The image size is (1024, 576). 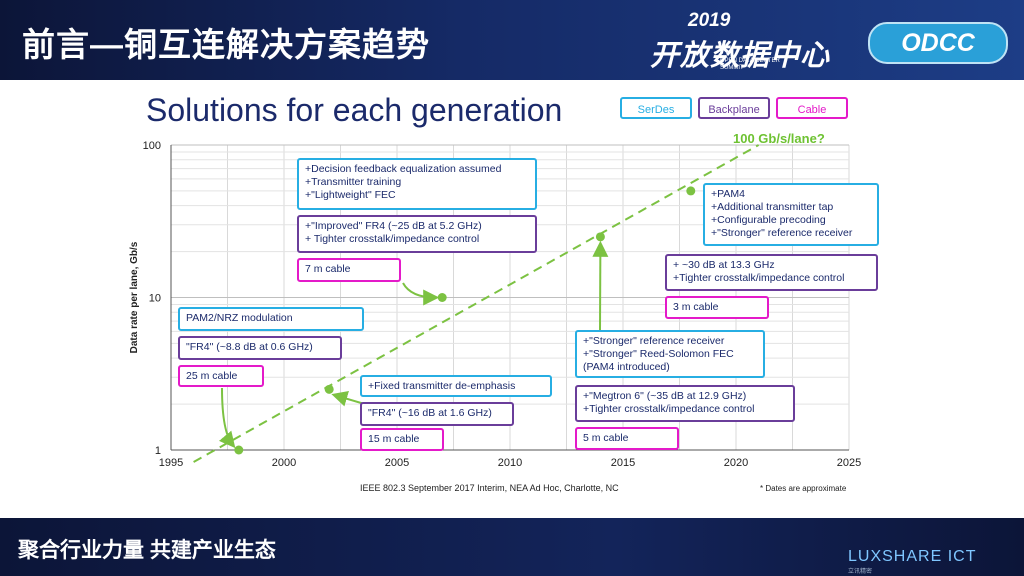 I want to click on x-tick-label: 2015, so click(x=623, y=463).